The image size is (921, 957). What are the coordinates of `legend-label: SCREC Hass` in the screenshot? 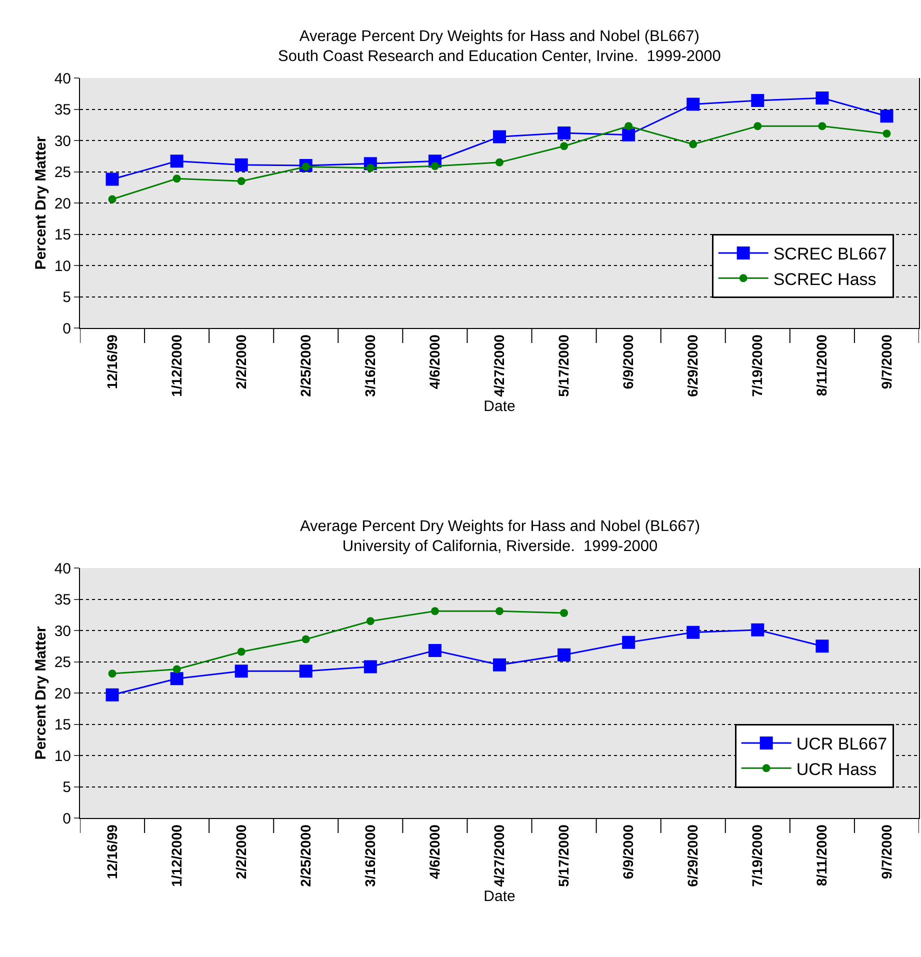 It's located at (824, 279).